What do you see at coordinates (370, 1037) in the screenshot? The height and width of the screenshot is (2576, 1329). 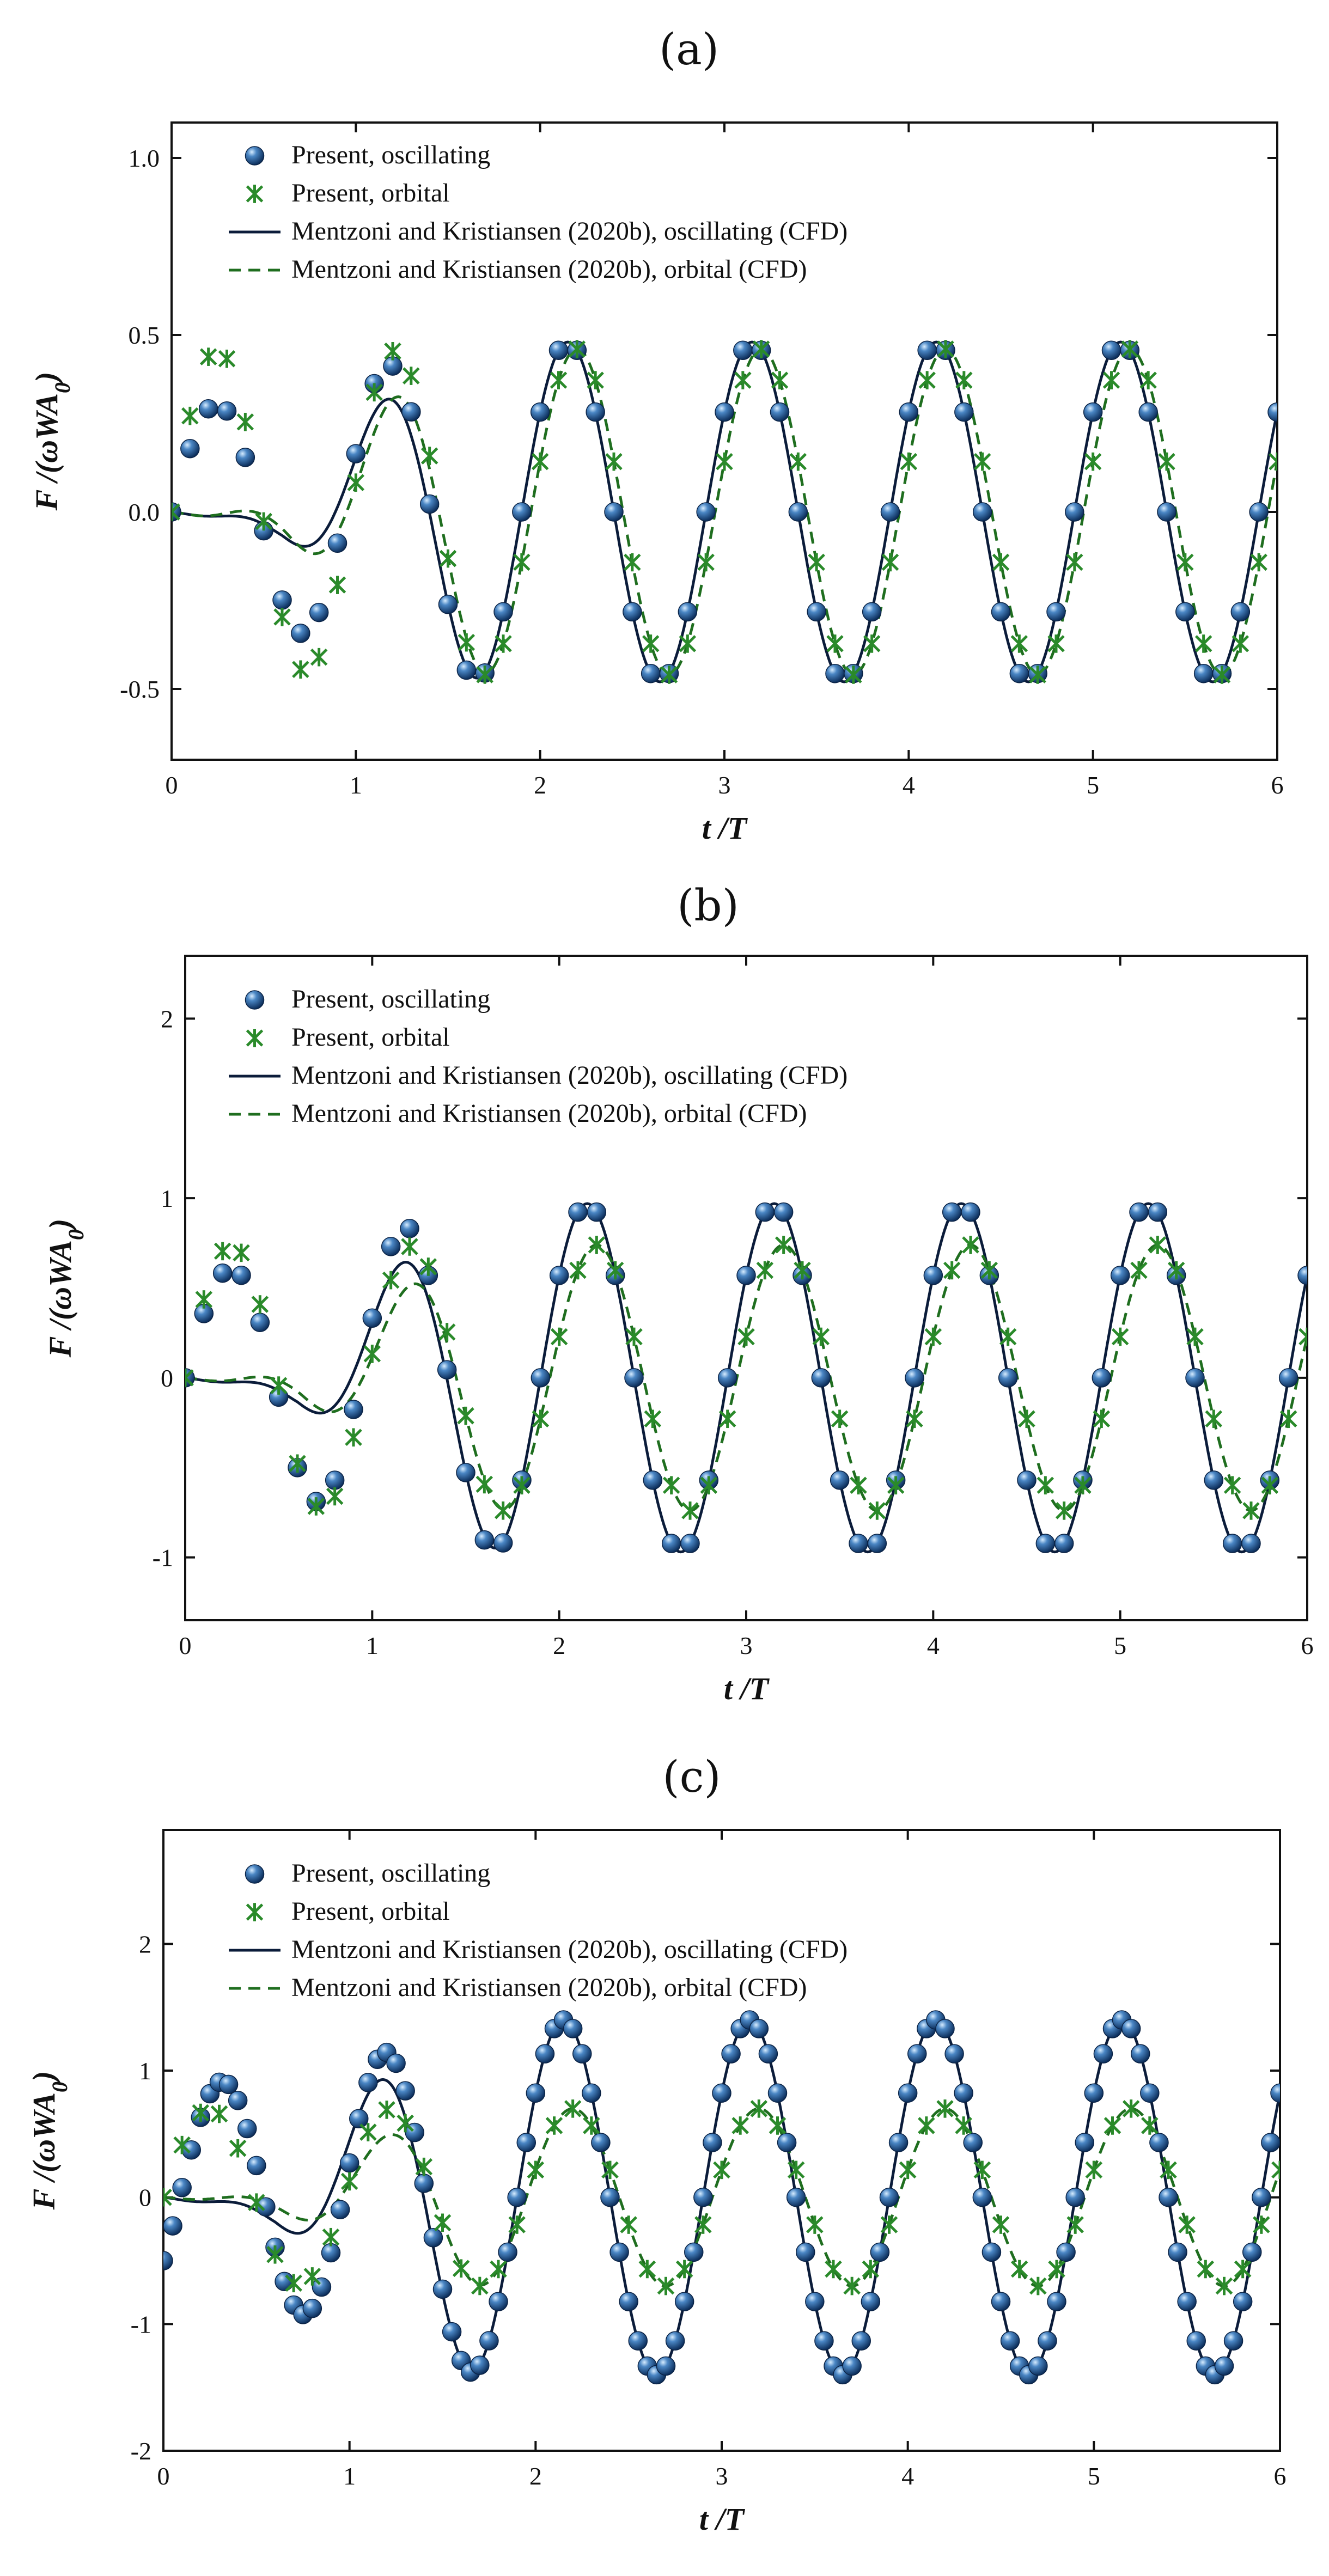 I see `legend-label: Present, orbital` at bounding box center [370, 1037].